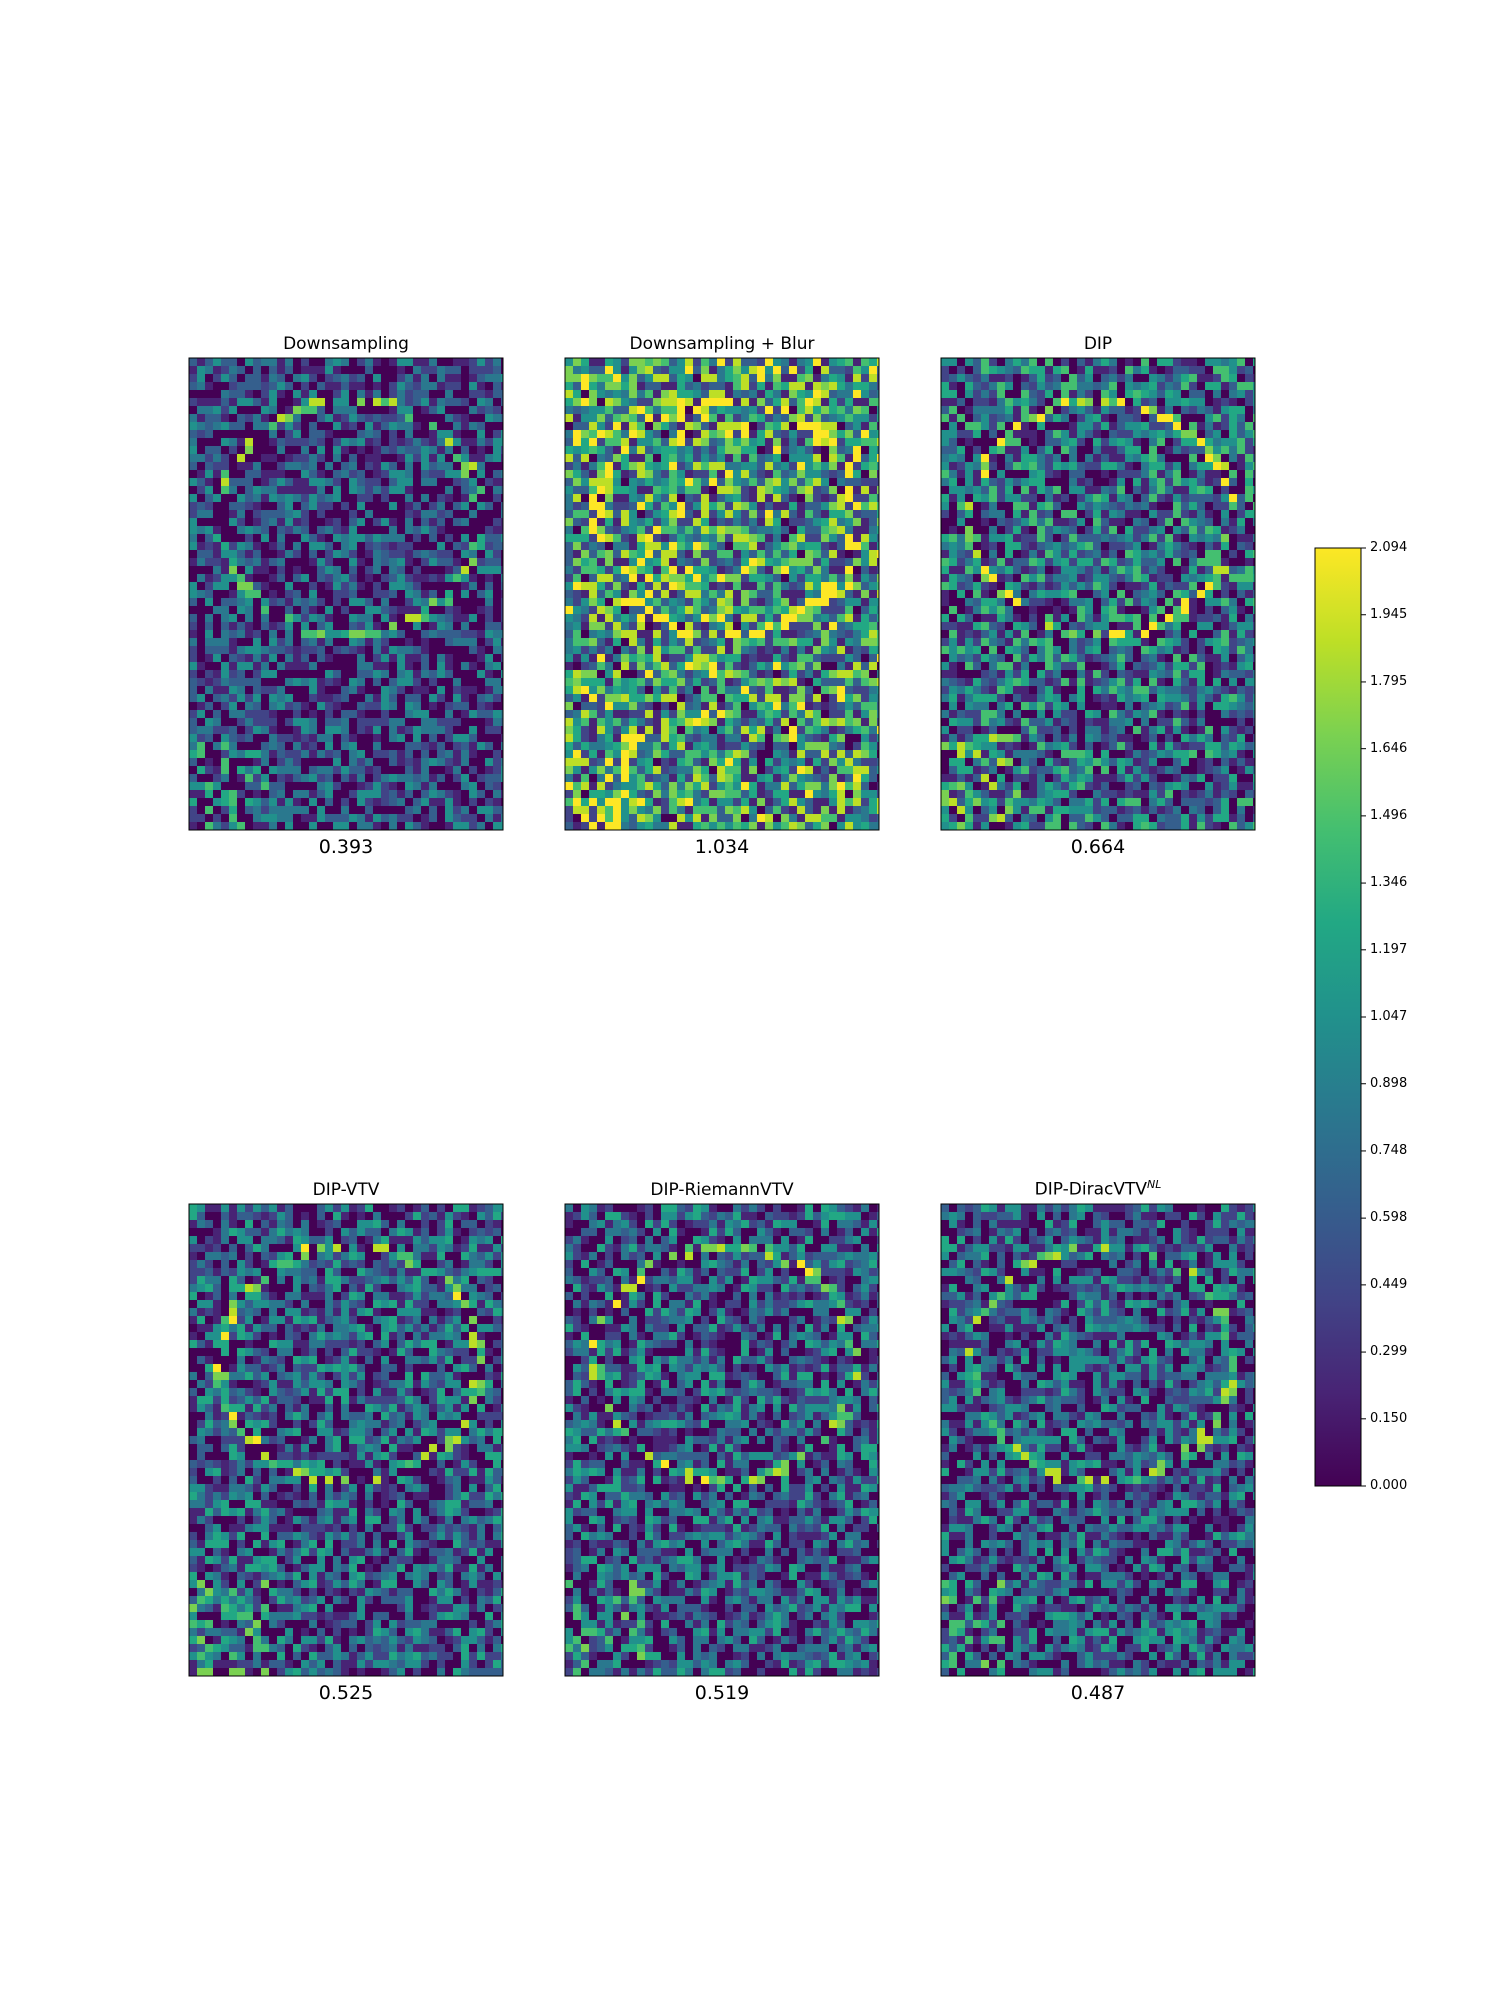 The image size is (1500, 2000). Describe the element at coordinates (1389, 1352) in the screenshot. I see `colorbar-tick-label: 0.299` at that location.